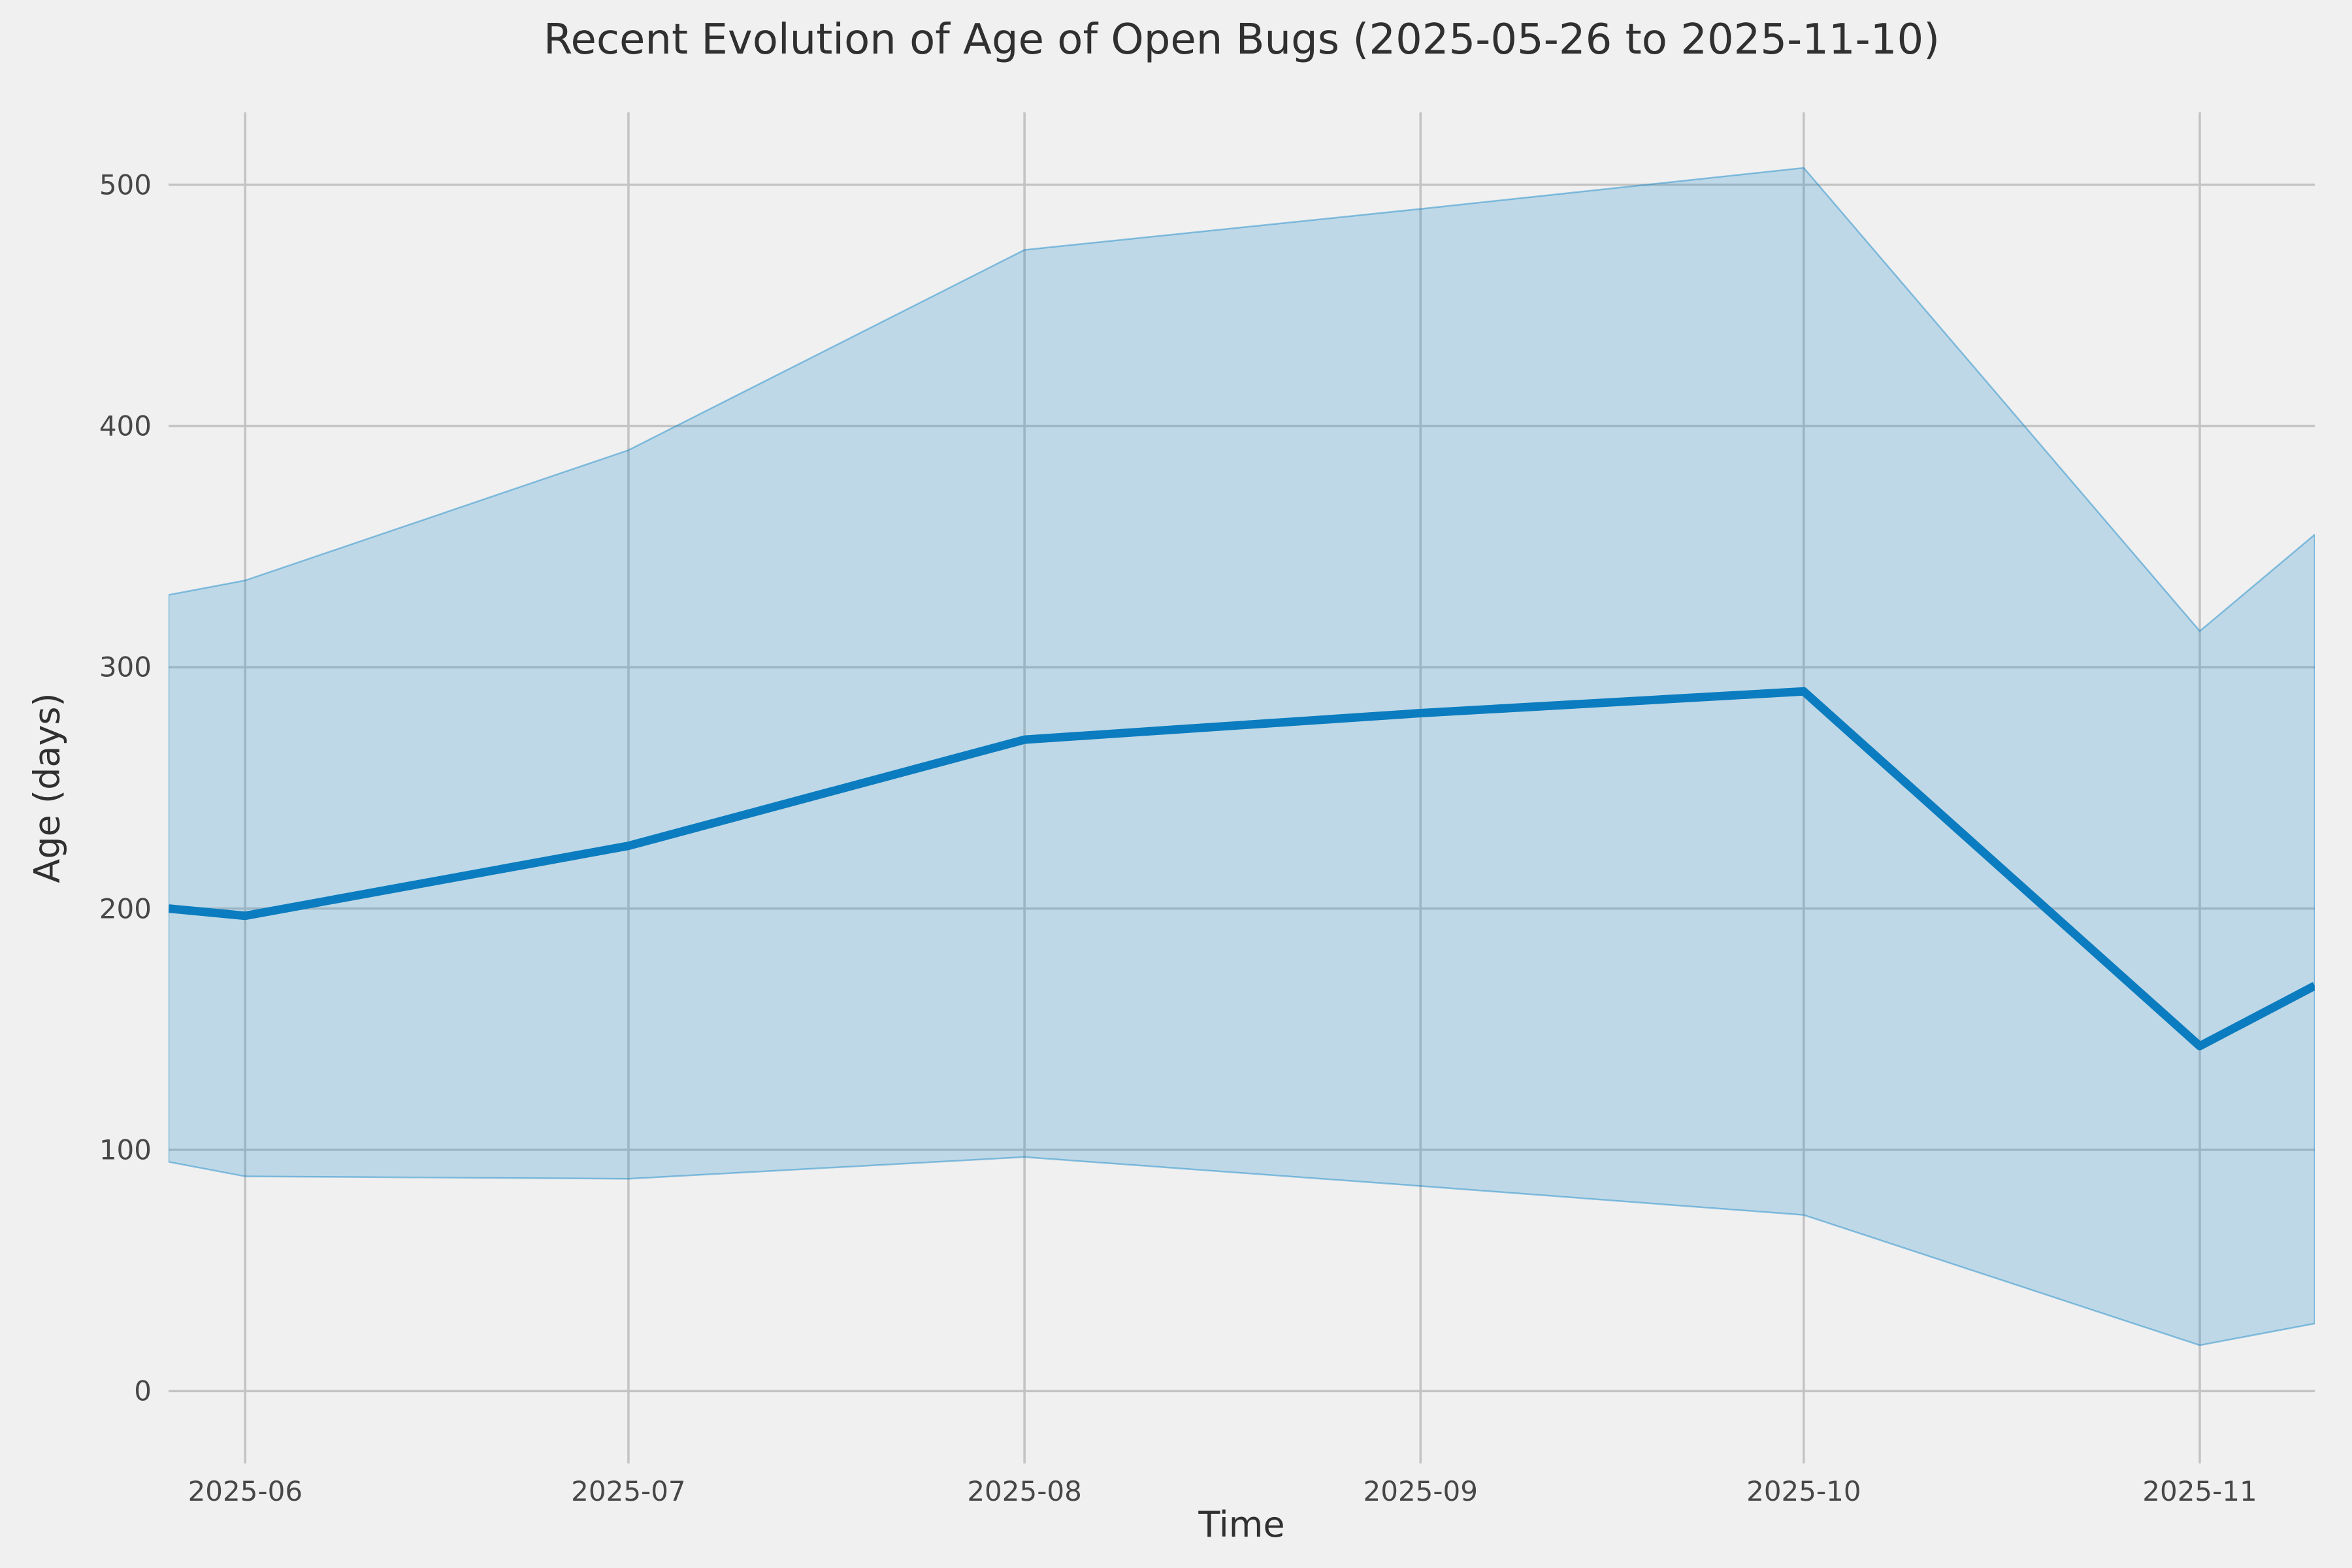 The image size is (2352, 1568). Describe the element at coordinates (125, 908) in the screenshot. I see `y-tick-label: 200` at that location.